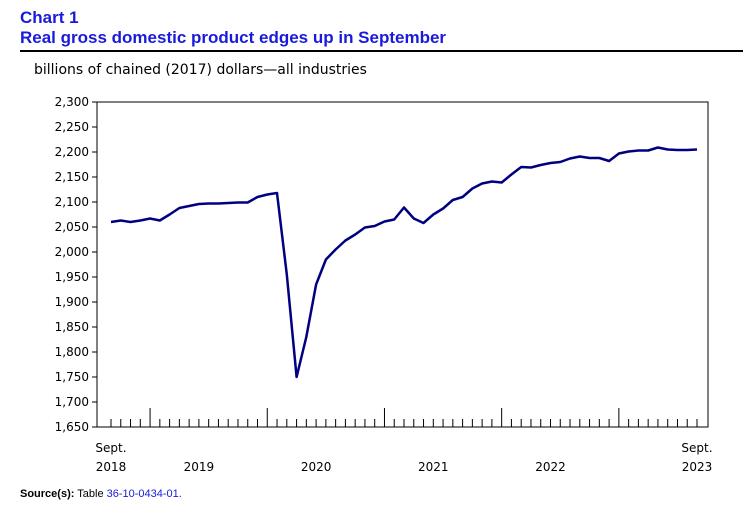 This screenshot has height=512, width=743. I want to click on x-tick-label-year: 2021, so click(433, 467).